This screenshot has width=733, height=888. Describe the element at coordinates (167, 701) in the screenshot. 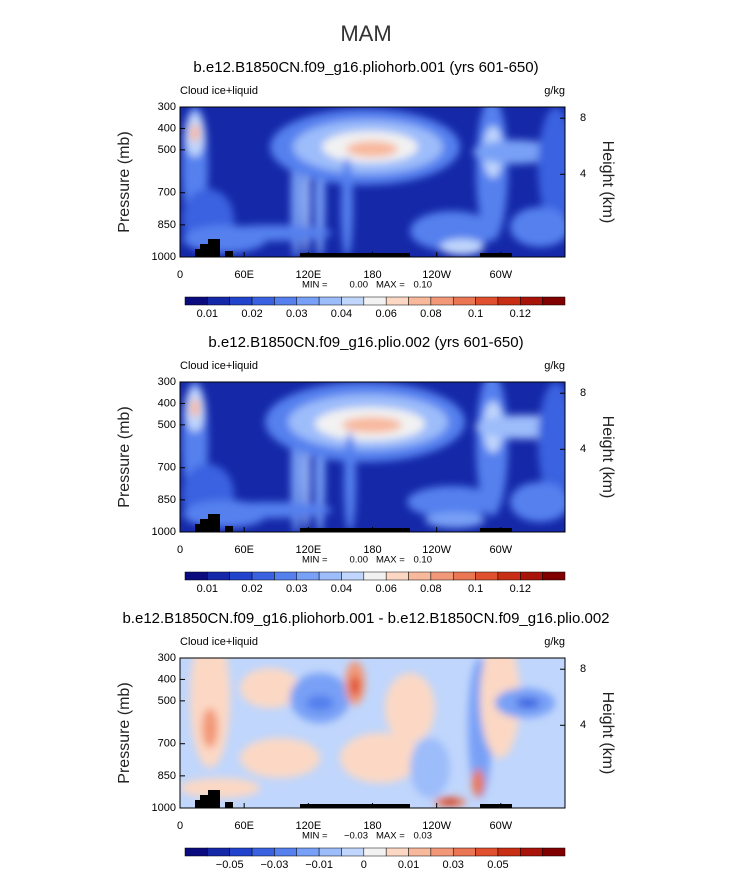

I see `y-tick-label: 500` at that location.